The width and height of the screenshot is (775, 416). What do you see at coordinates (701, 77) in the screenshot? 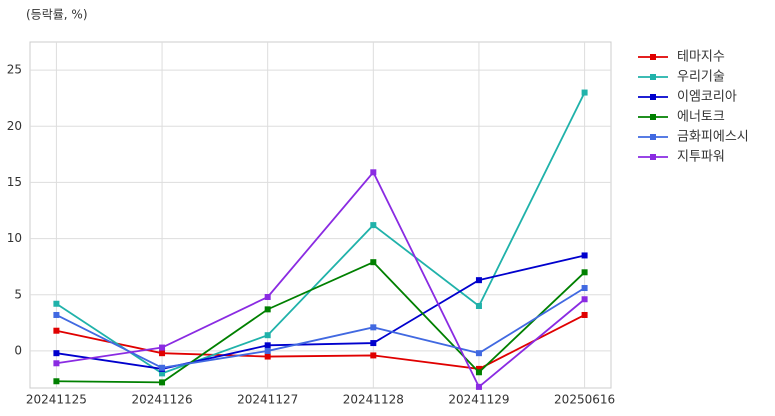
I see `legend-label: 우리기술` at bounding box center [701, 77].